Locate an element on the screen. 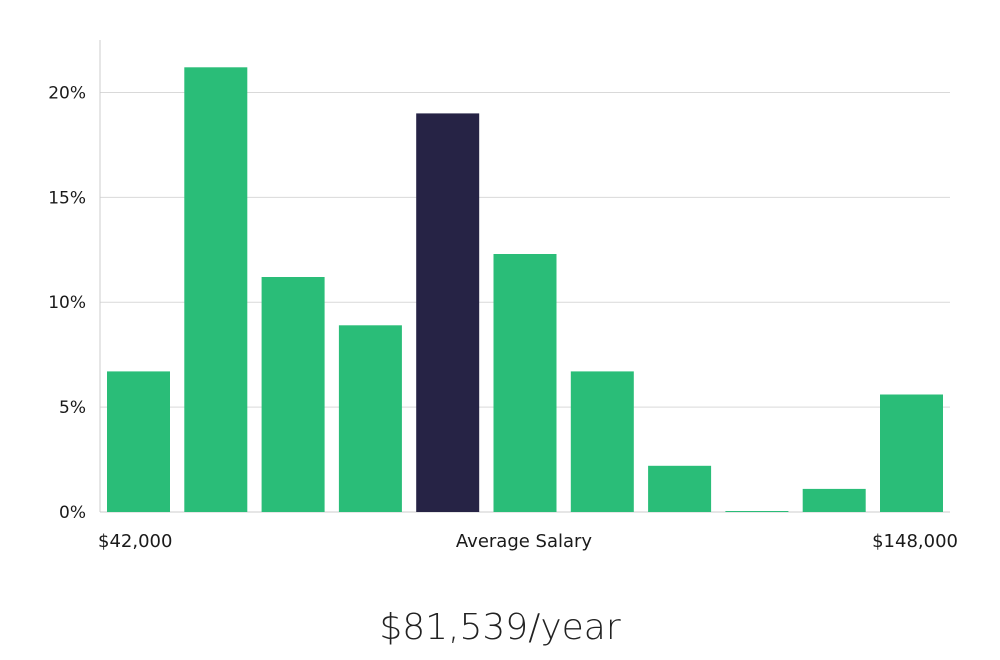 The height and width of the screenshot is (660, 1000). x-label-center: Average Salary is located at coordinates (524, 541).